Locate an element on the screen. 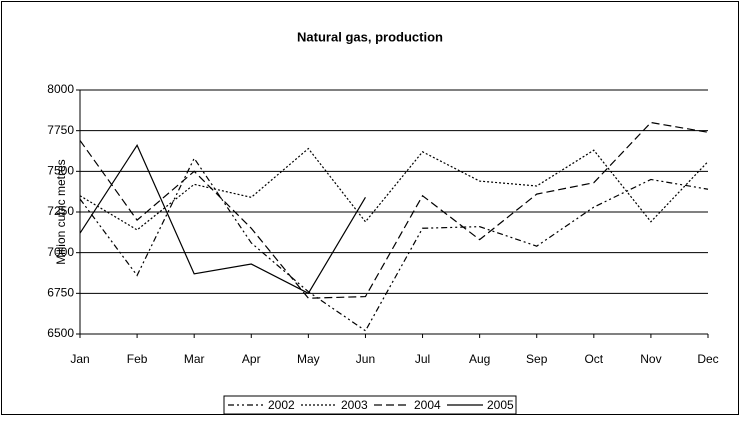  y-tick-label: 7250 is located at coordinates (60, 211).